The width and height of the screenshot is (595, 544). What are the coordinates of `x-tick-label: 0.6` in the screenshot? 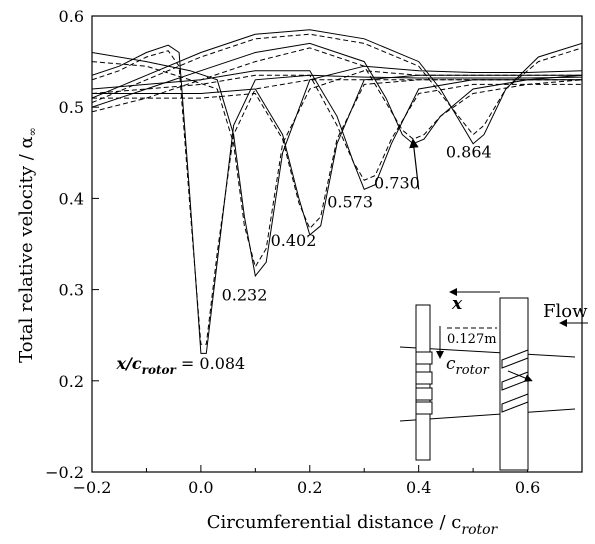 It's located at (527, 487).